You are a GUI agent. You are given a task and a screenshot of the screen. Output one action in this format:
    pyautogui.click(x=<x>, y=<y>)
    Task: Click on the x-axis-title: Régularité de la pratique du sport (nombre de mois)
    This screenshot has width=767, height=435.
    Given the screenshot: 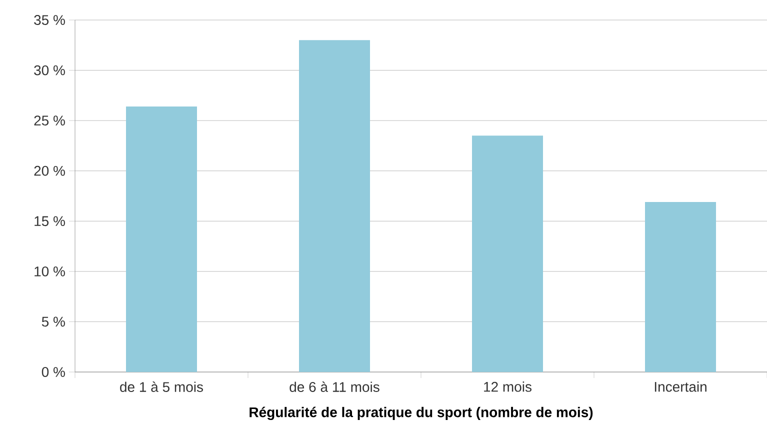 What is the action you would take?
    pyautogui.click(x=421, y=413)
    